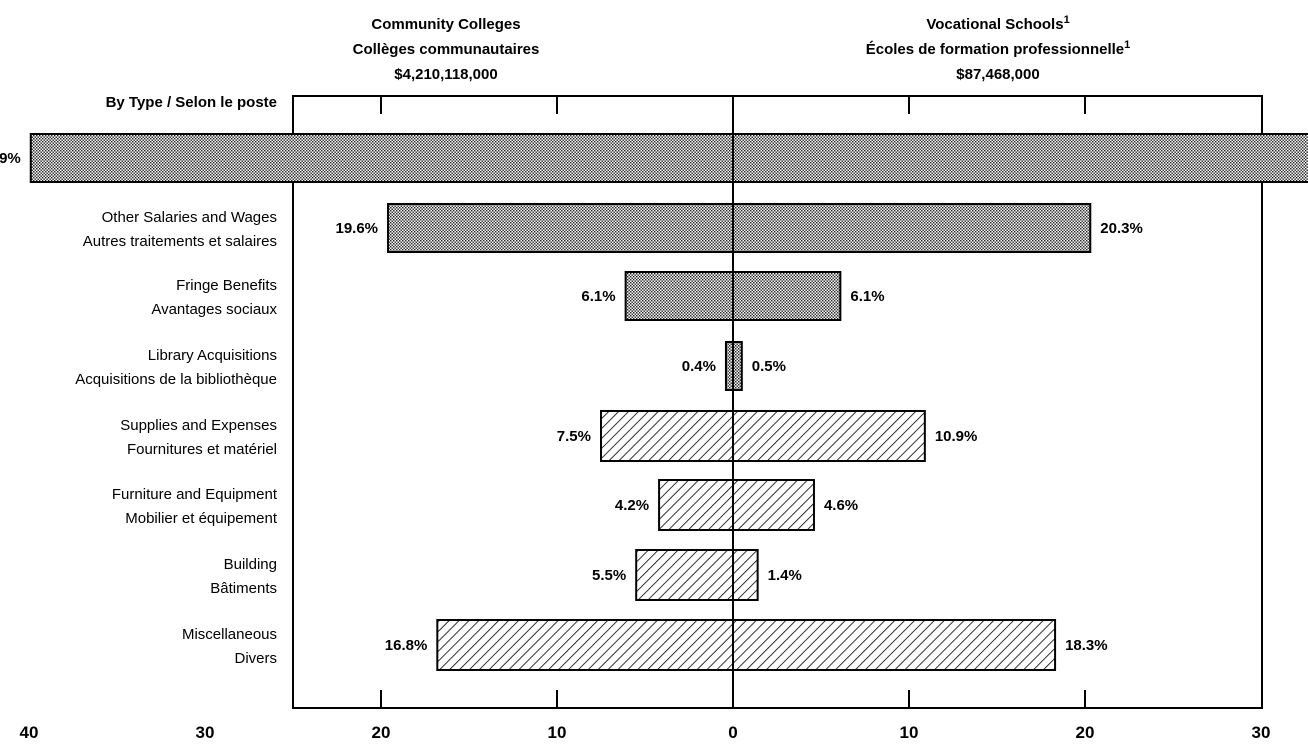 This screenshot has height=745, width=1308. What do you see at coordinates (191, 102) in the screenshot?
I see `row-header: By Type / Selon le poste` at bounding box center [191, 102].